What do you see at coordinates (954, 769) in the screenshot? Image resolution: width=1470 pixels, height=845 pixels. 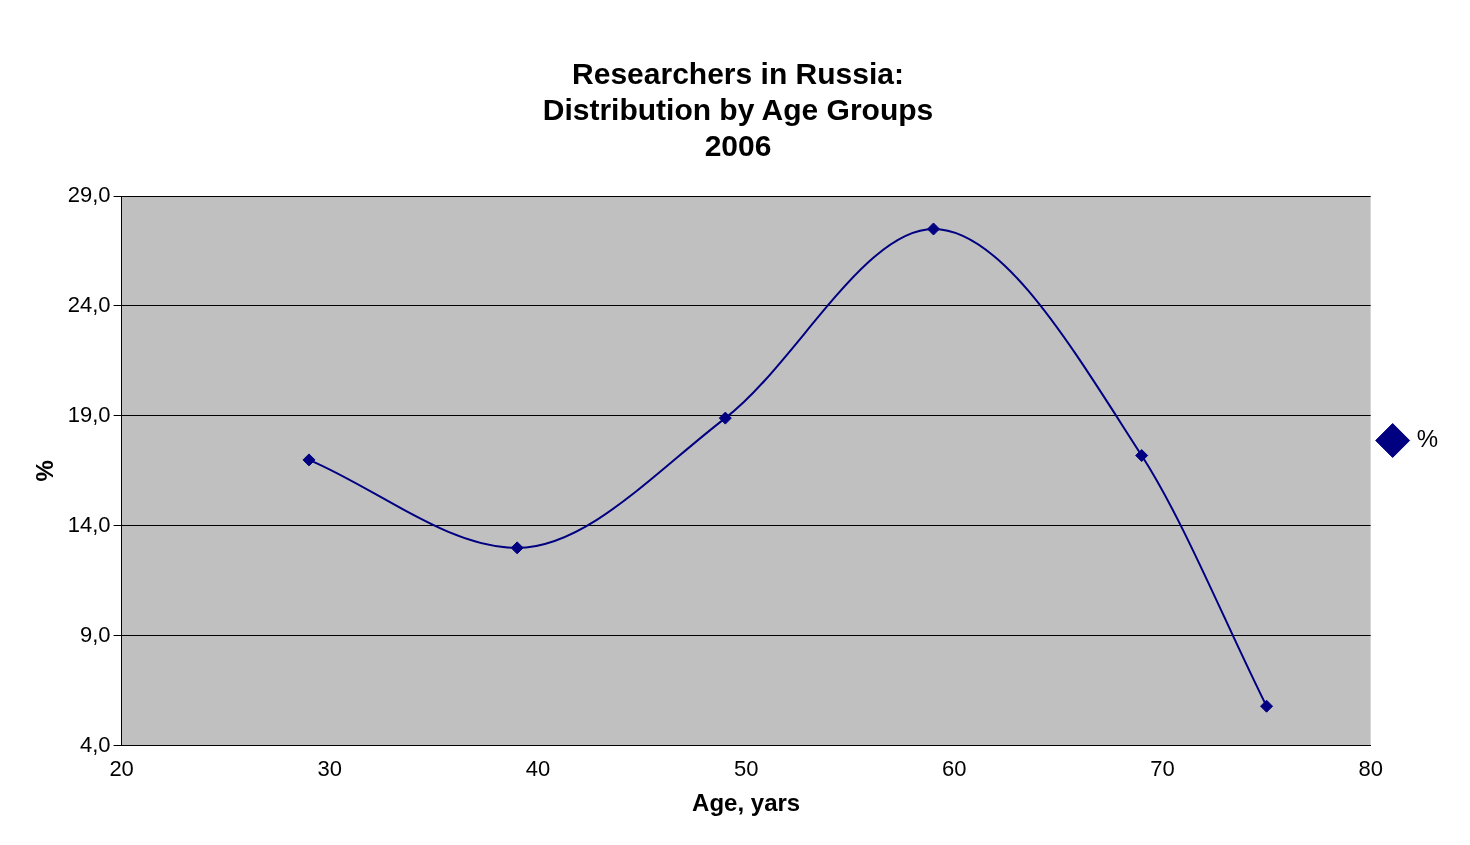 I see `x-tick-label: 60` at bounding box center [954, 769].